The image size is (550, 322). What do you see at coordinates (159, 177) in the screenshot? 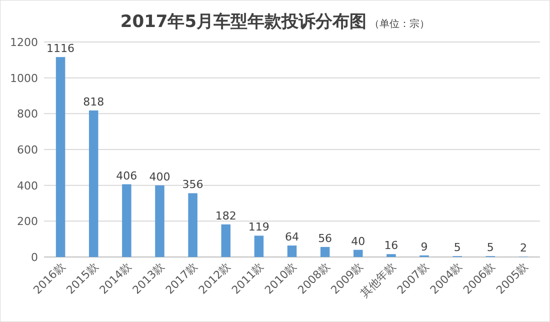
I see `data-label: 400` at bounding box center [159, 177].